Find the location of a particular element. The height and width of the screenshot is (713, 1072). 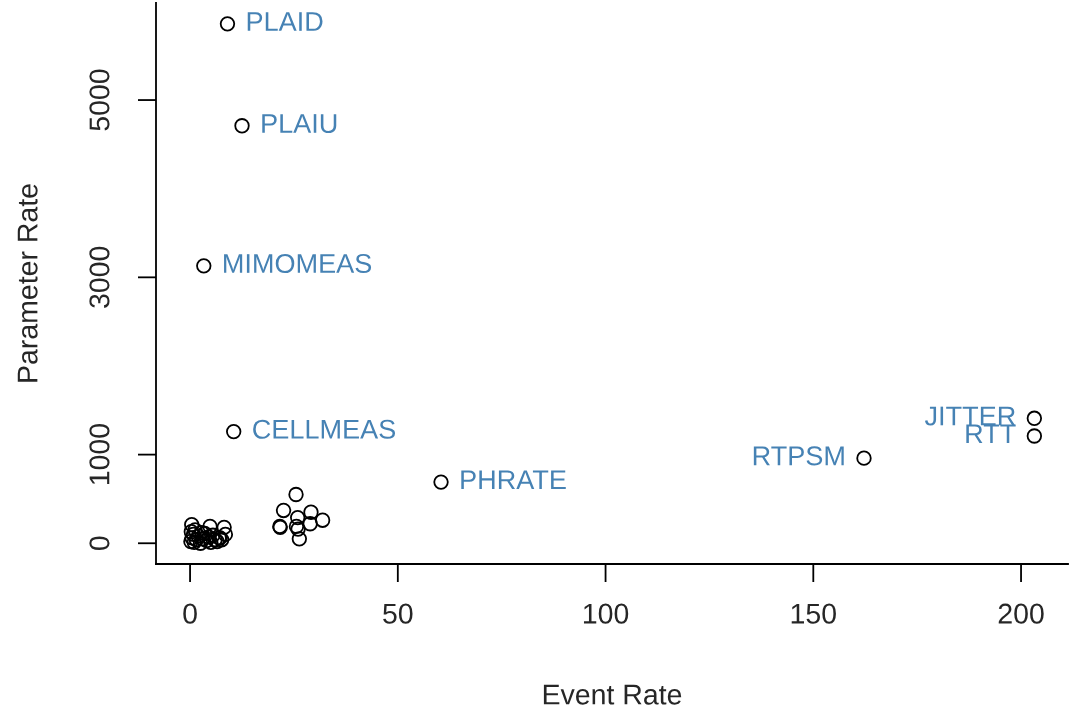

x-tick-label: 0 is located at coordinates (190, 613).